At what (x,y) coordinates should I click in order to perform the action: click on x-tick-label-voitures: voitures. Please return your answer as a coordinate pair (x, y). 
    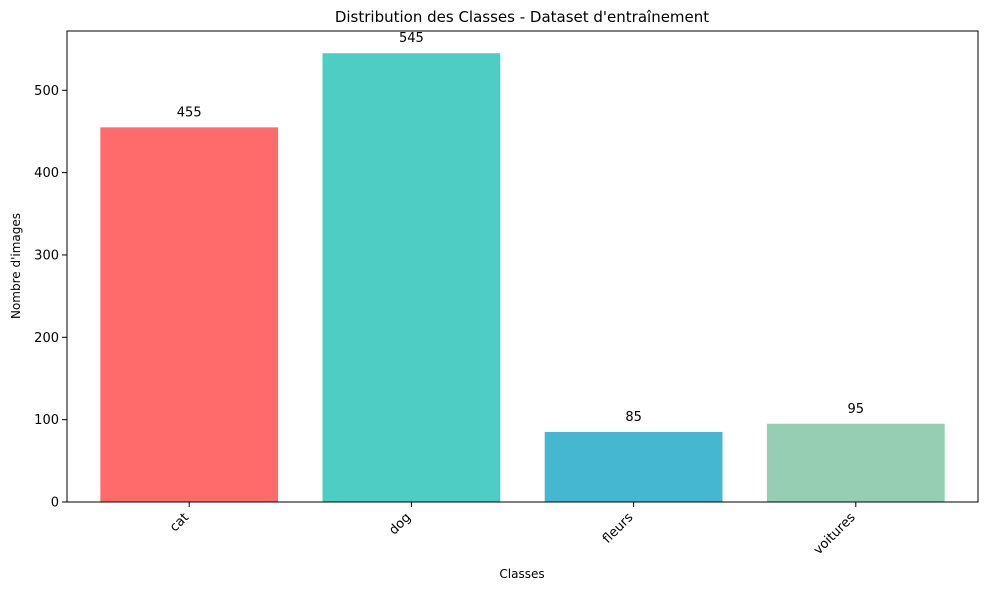
    Looking at the image, I should click on (835, 534).